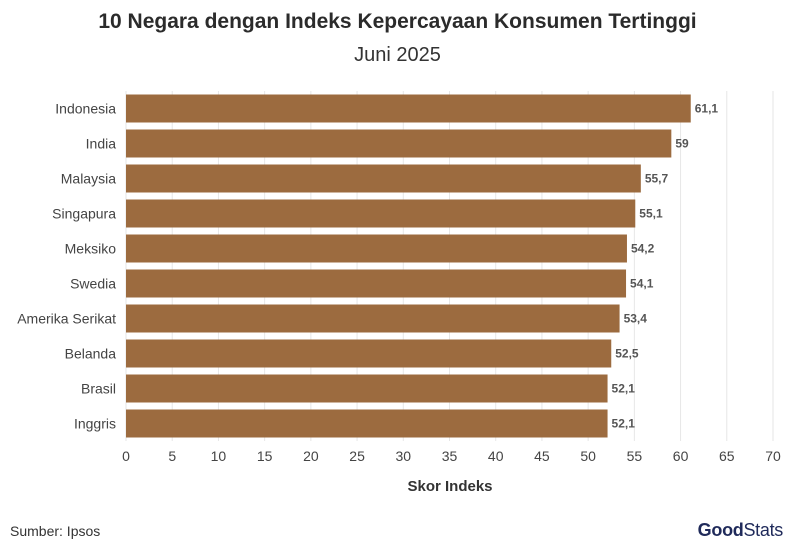 The width and height of the screenshot is (795, 554). What do you see at coordinates (651, 214) in the screenshot?
I see `value-label: 55,1` at bounding box center [651, 214].